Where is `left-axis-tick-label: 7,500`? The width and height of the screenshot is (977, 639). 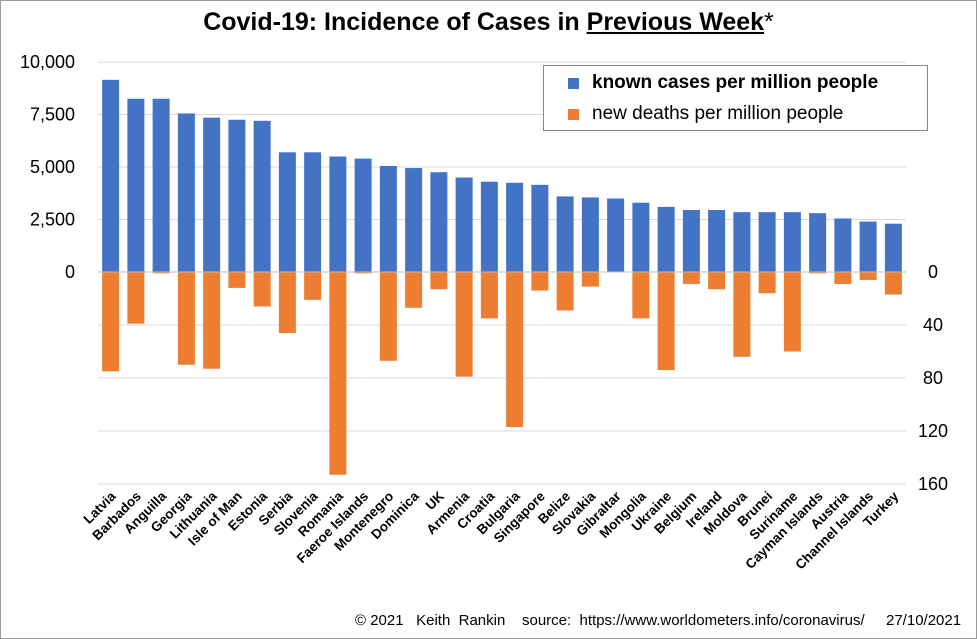 left-axis-tick-label: 7,500 is located at coordinates (52, 115).